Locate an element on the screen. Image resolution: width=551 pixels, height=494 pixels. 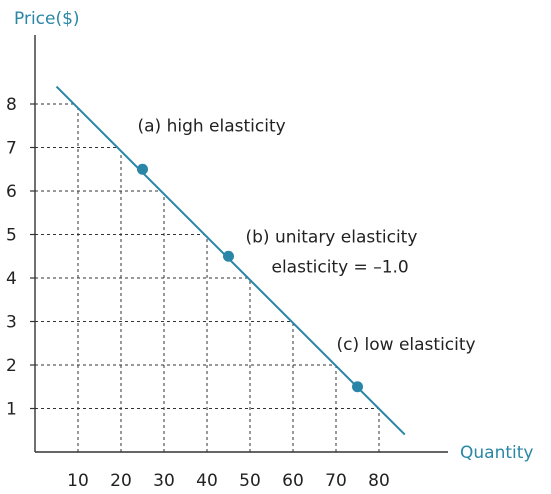
y-tick-label: 6 is located at coordinates (11, 192).